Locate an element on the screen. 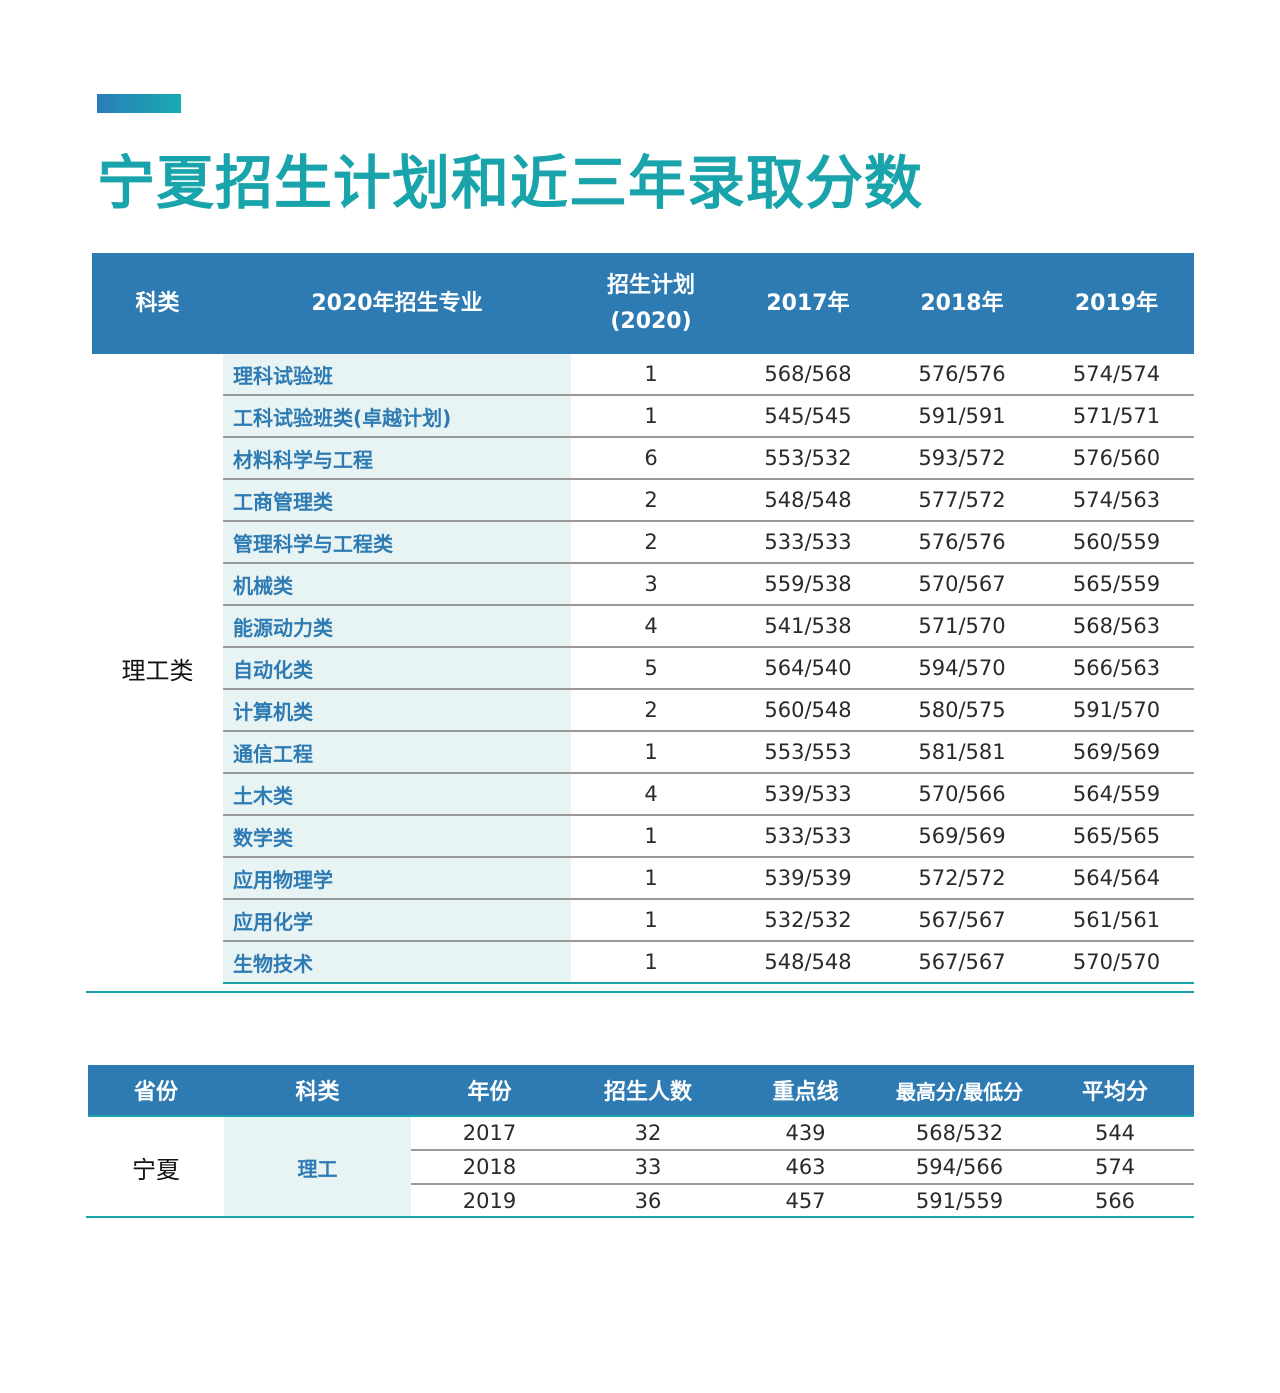  score-2019-cell: 565/559 is located at coordinates (1116, 584).